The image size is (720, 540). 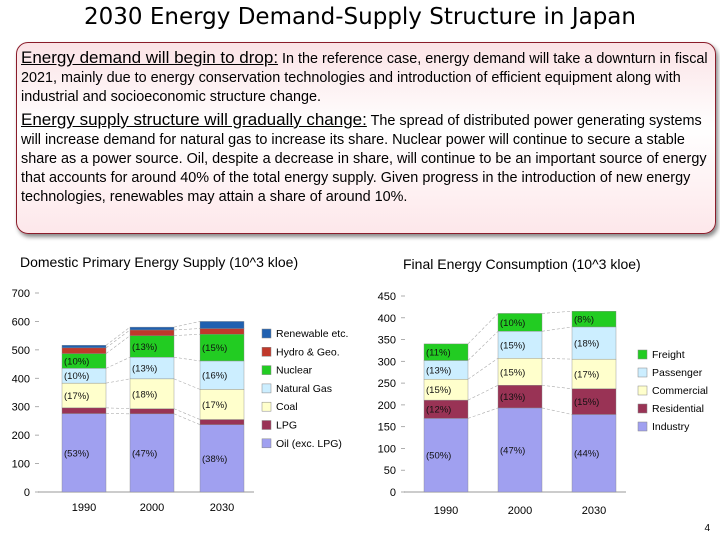 What do you see at coordinates (387, 319) in the screenshot?
I see `final-ytick-label: 400` at bounding box center [387, 319].